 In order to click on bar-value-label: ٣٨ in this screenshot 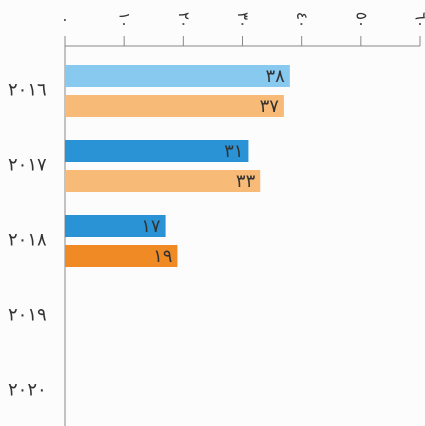, I will do `click(275, 76)`.